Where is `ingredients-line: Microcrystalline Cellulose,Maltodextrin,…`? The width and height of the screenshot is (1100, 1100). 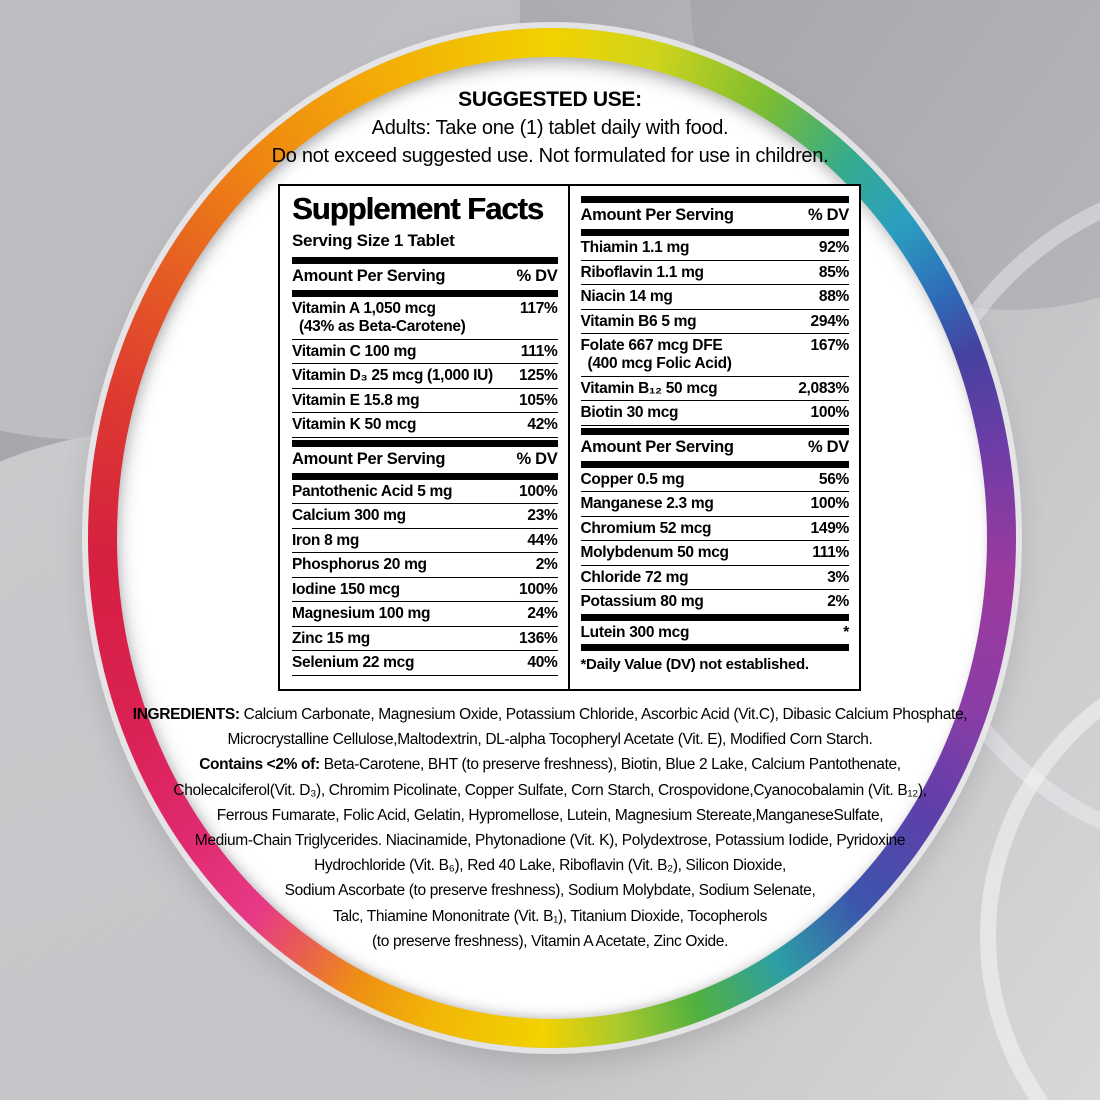 ingredients-line: Microcrystalline Cellulose,Maltodextrin,… is located at coordinates (550, 740).